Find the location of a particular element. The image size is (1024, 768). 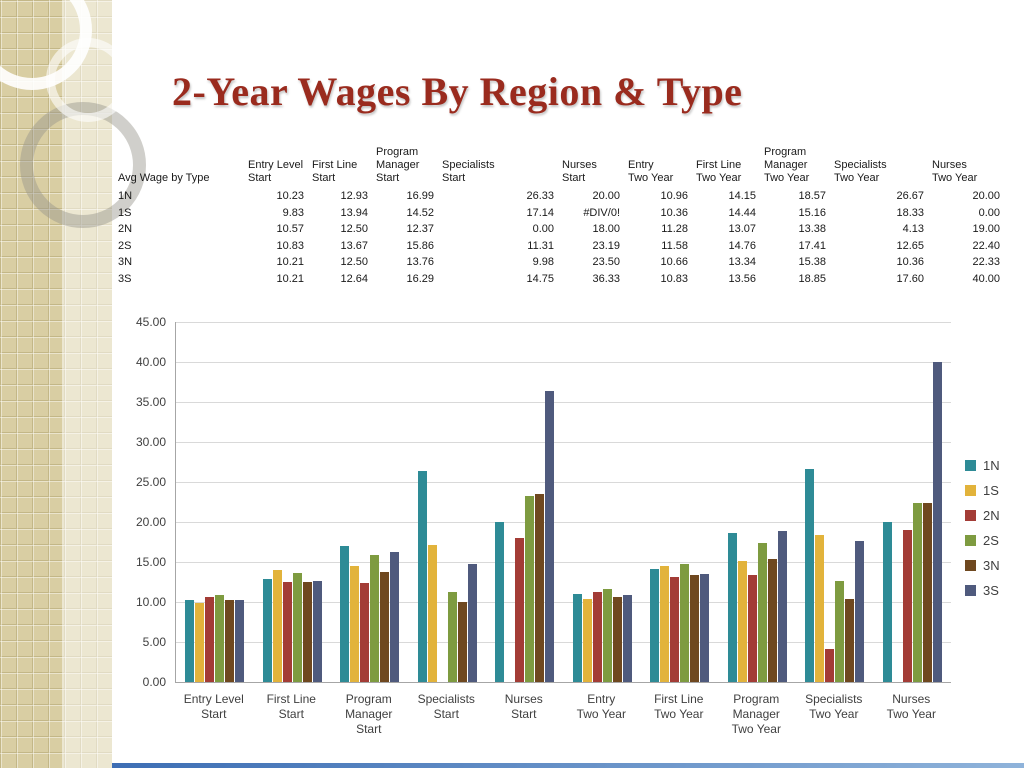

table-cell: 11.58 is located at coordinates (674, 245).